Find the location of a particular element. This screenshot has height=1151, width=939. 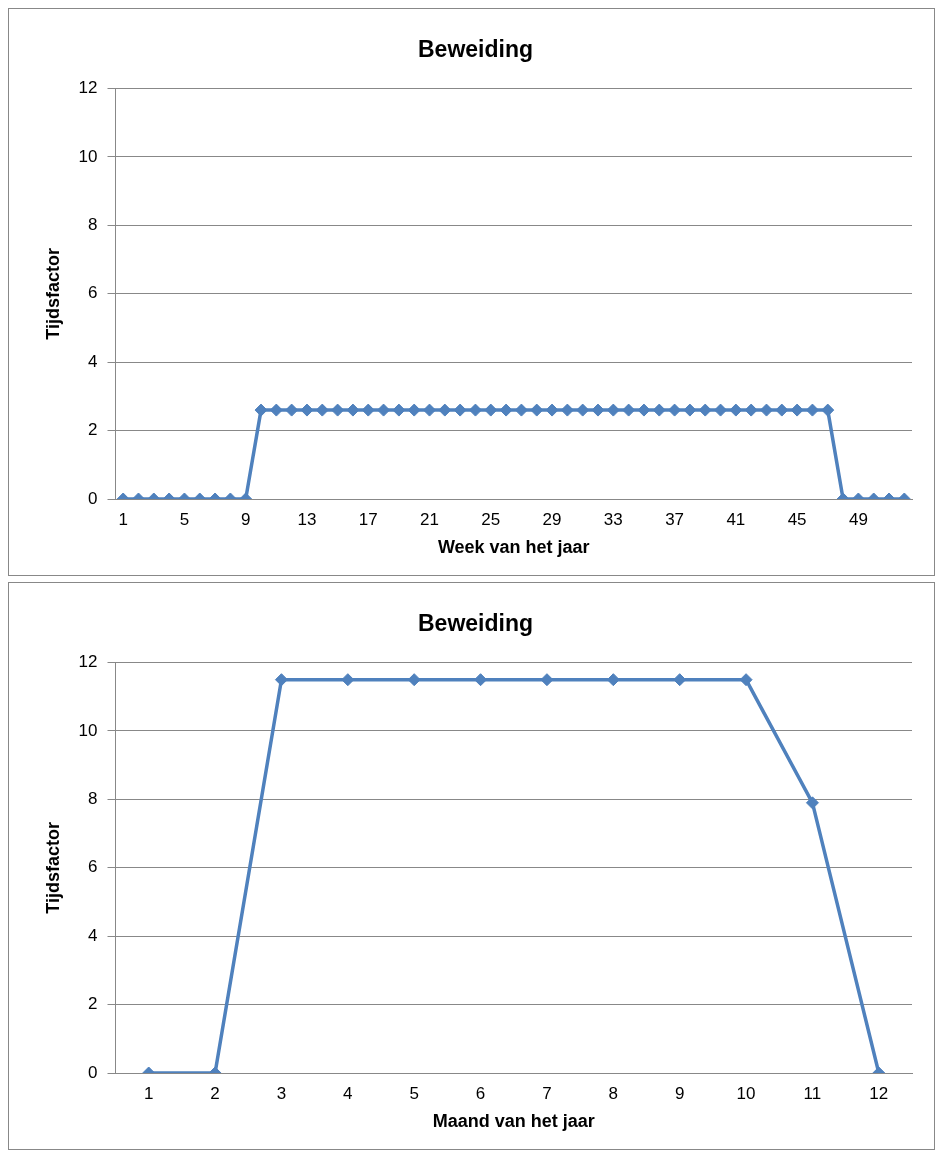

x-tick-label: 33 is located at coordinates (613, 519).